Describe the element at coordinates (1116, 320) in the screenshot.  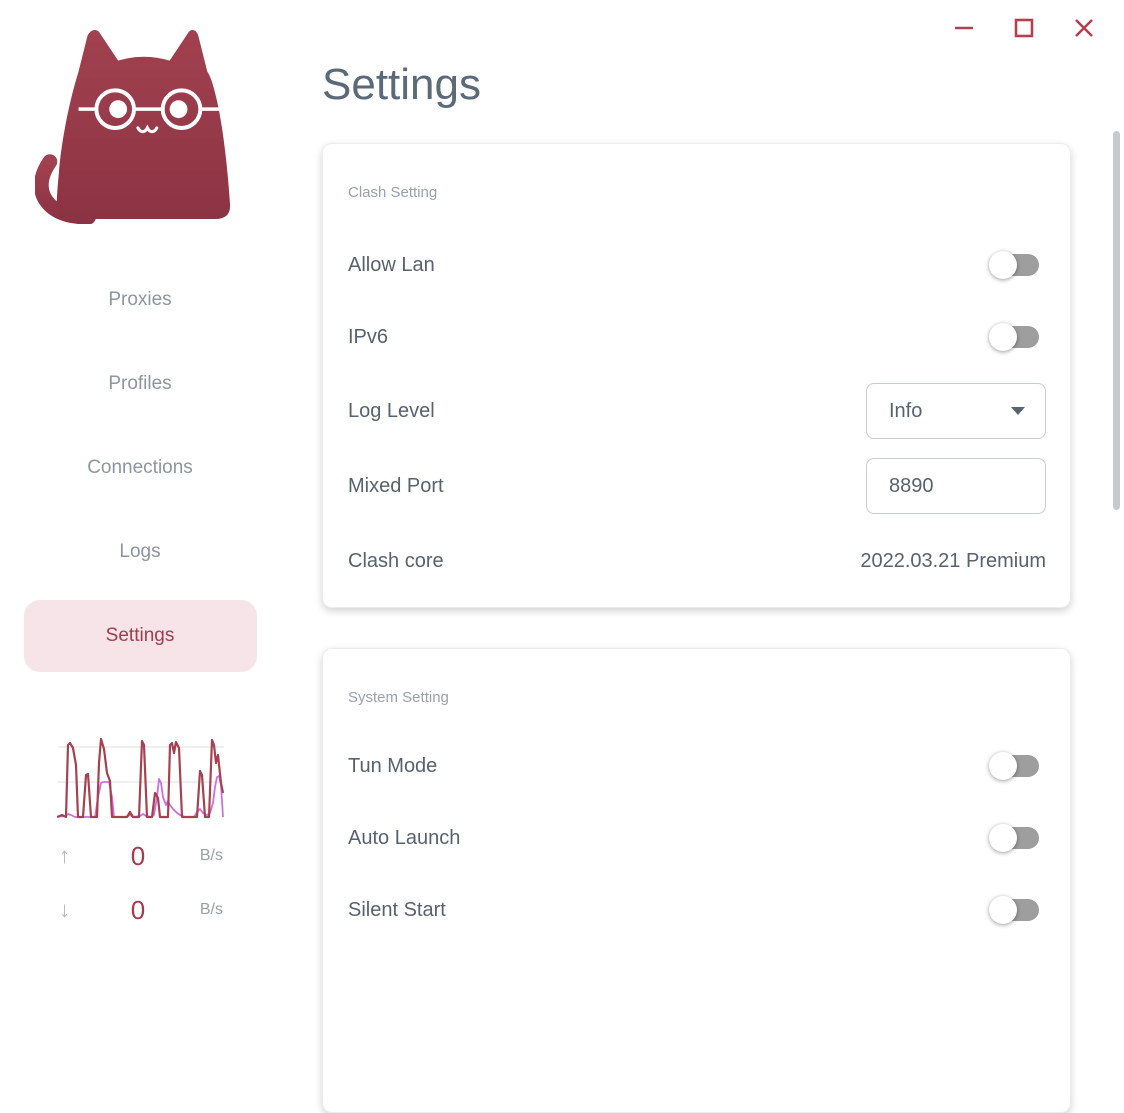
I see `vertical-scrollbar-thumb` at that location.